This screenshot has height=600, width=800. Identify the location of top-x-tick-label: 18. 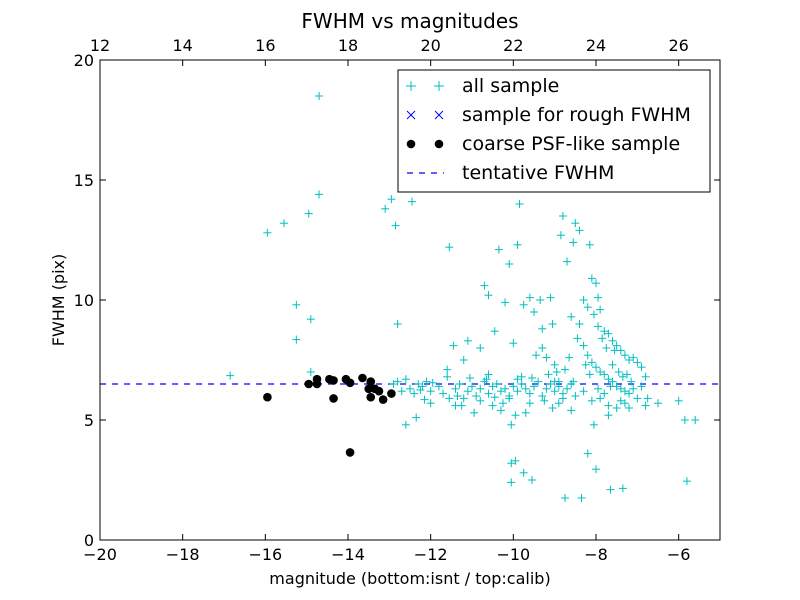
(348, 45).